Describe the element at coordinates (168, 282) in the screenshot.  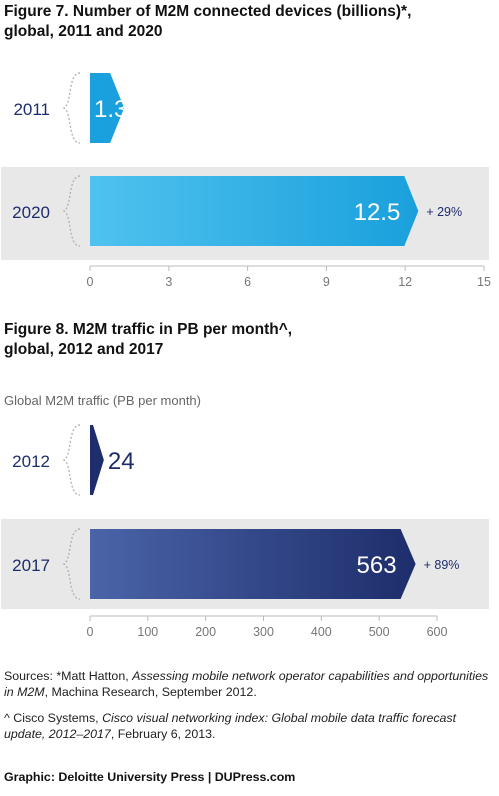
I see `x-tick-label-3: 3` at that location.